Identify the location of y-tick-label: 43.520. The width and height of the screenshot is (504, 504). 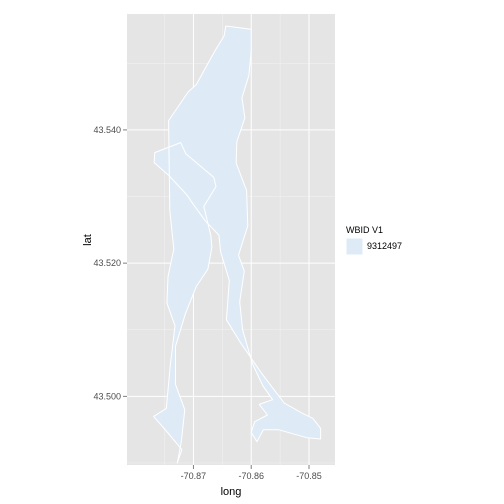
(107, 263).